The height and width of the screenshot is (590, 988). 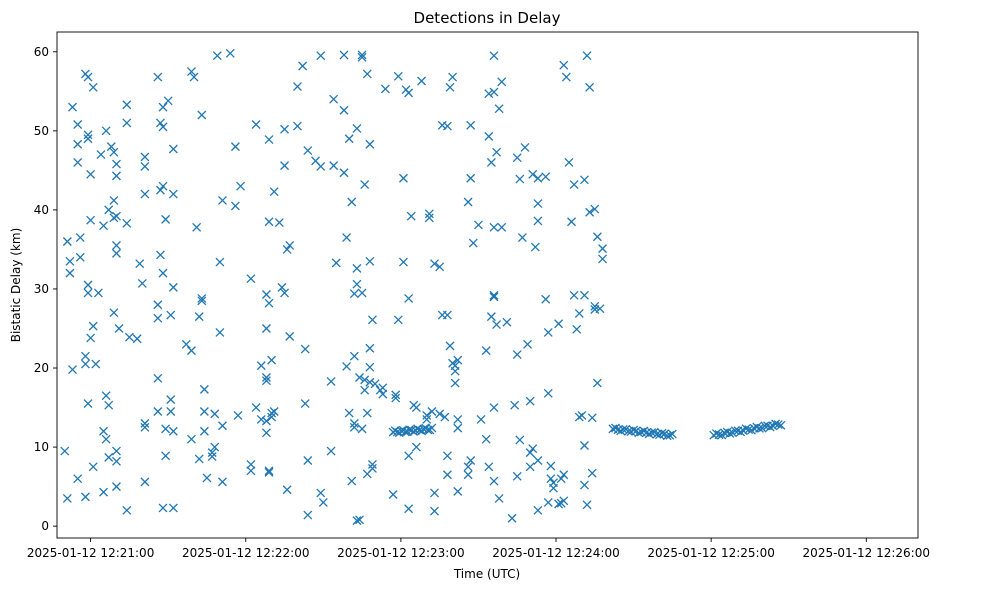 I want to click on y-tick-label: 20, so click(x=41, y=368).